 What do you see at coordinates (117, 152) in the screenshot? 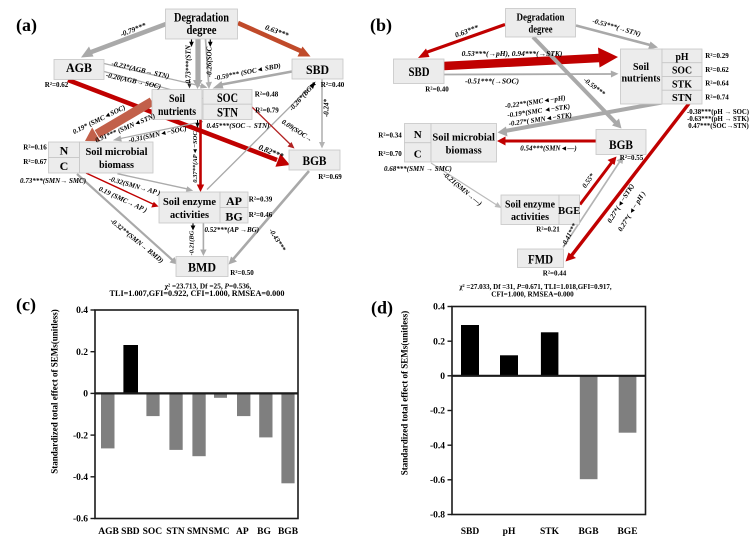
I see `svg-text: Soil microbial` at bounding box center [117, 152].